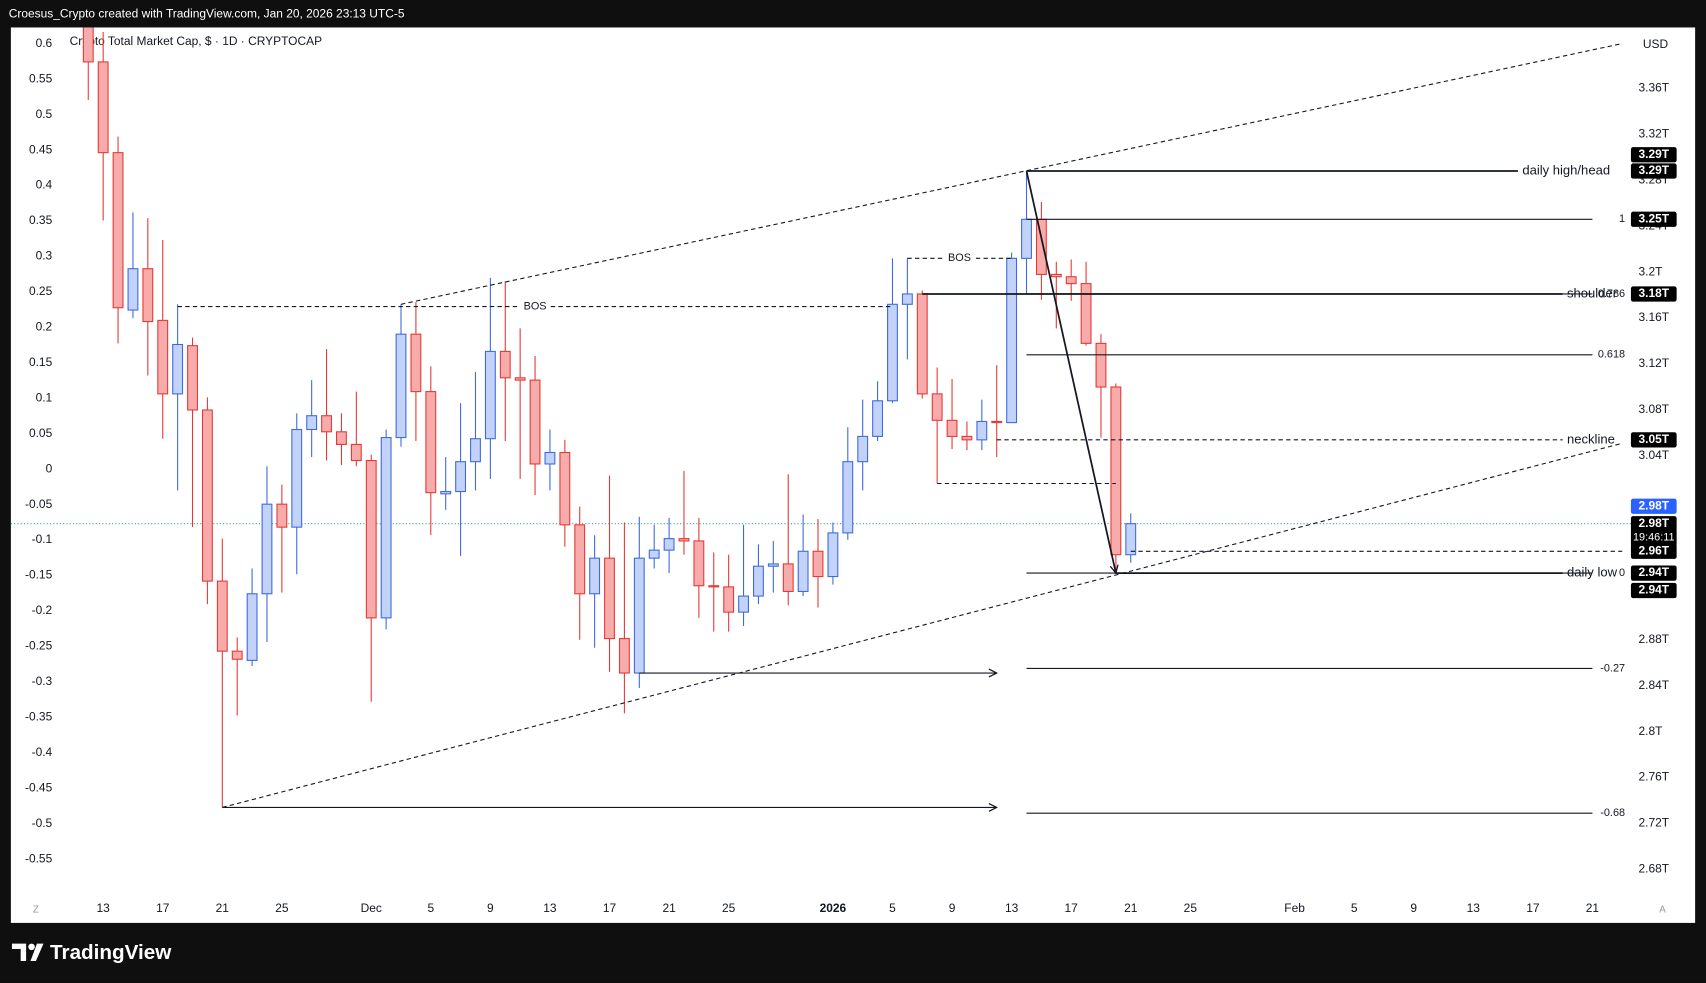  What do you see at coordinates (1654, 538) in the screenshot?
I see `countdown: 19:46:11` at bounding box center [1654, 538].